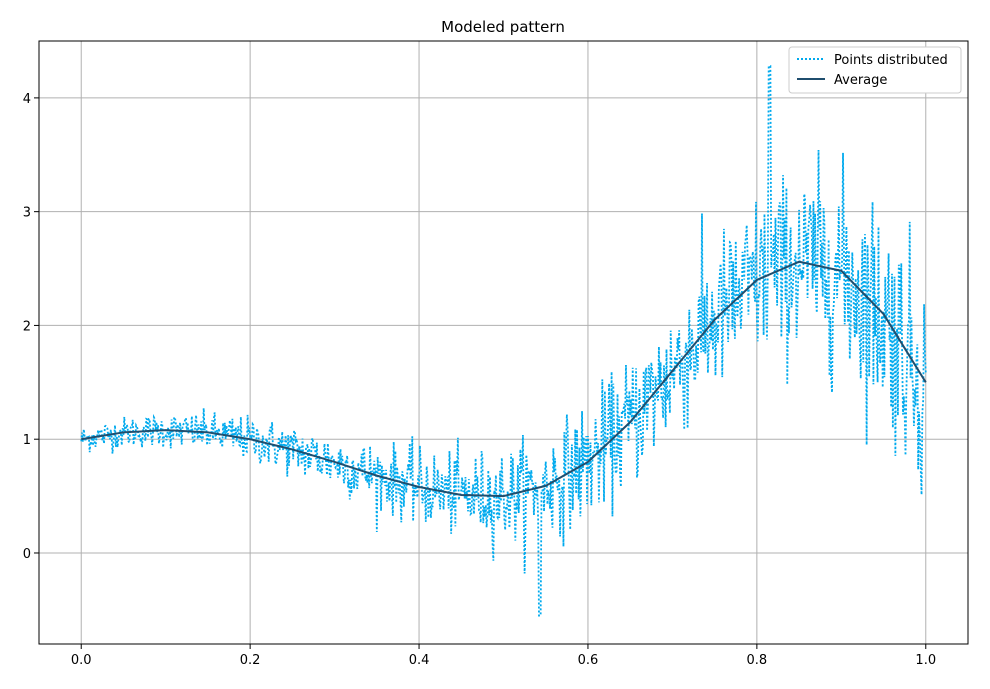 The height and width of the screenshot is (689, 990). What do you see at coordinates (81, 660) in the screenshot?
I see `x-tick-label: 0.0` at bounding box center [81, 660].